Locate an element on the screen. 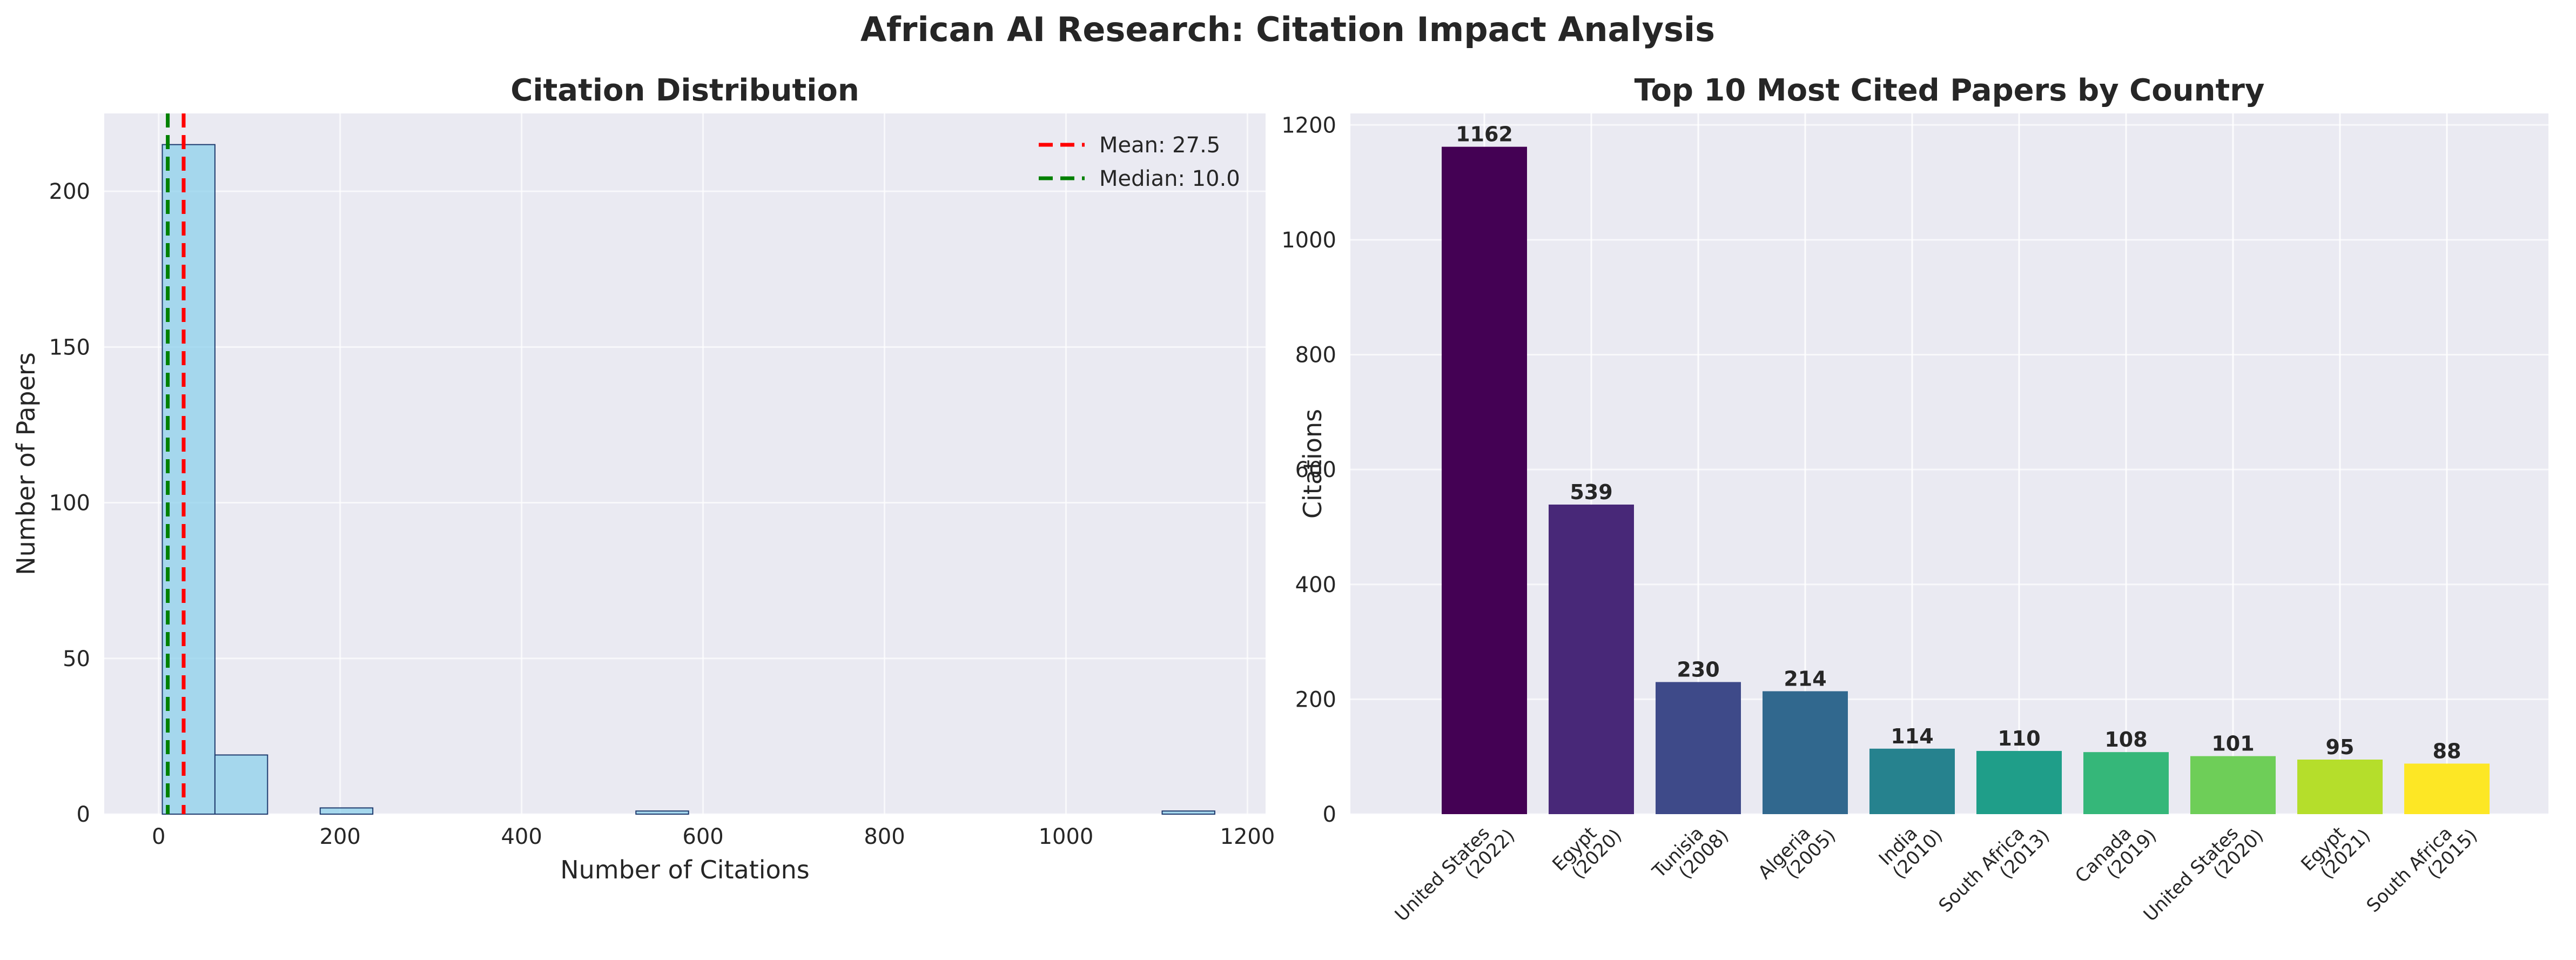 The width and height of the screenshot is (2576, 960). y-tick-label: 400 is located at coordinates (1315, 585).